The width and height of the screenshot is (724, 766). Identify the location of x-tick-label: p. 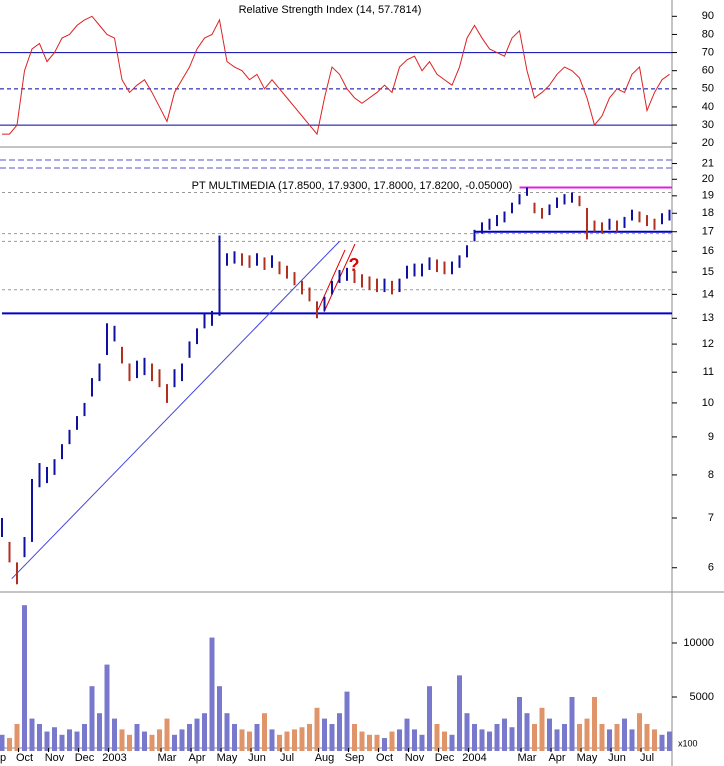
(3, 758).